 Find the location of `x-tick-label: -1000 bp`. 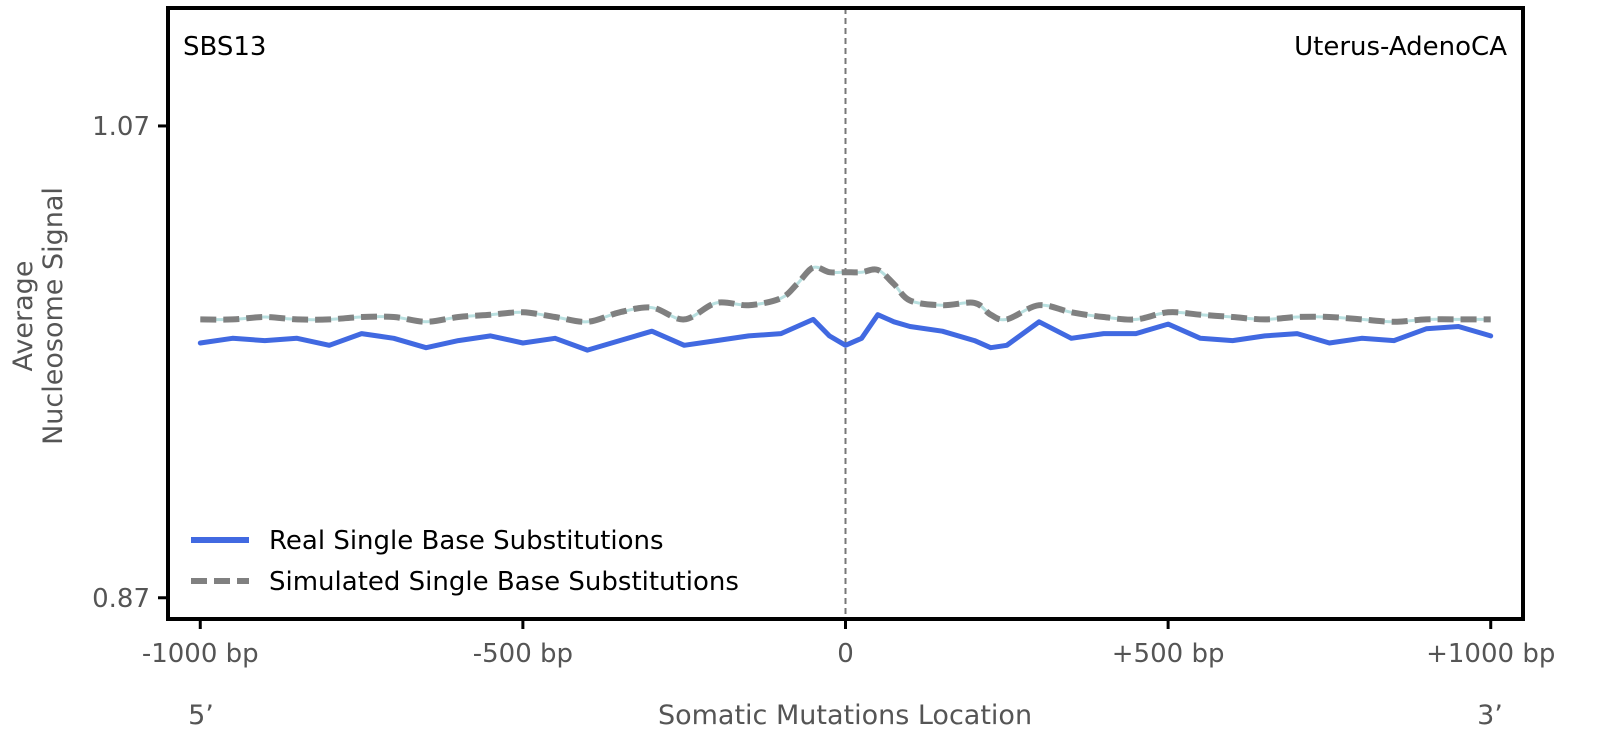

x-tick-label: -1000 bp is located at coordinates (200, 654).